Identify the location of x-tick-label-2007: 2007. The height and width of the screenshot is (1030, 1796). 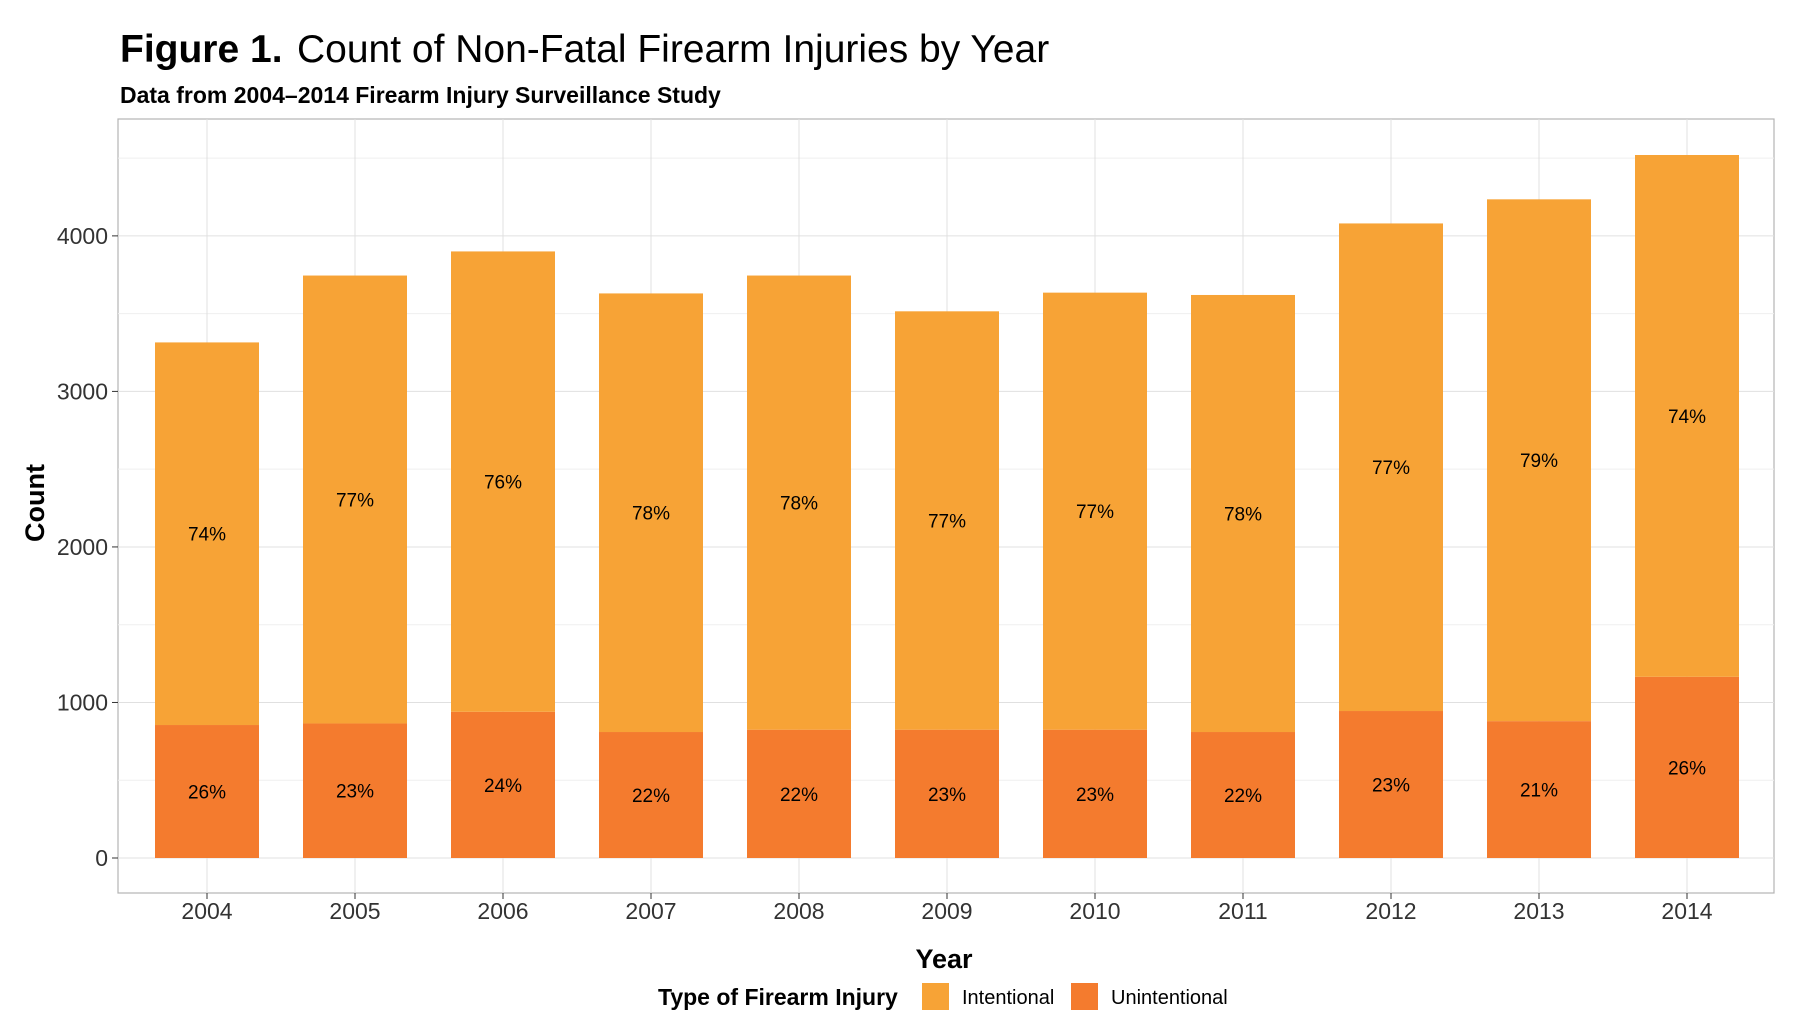
(650, 911).